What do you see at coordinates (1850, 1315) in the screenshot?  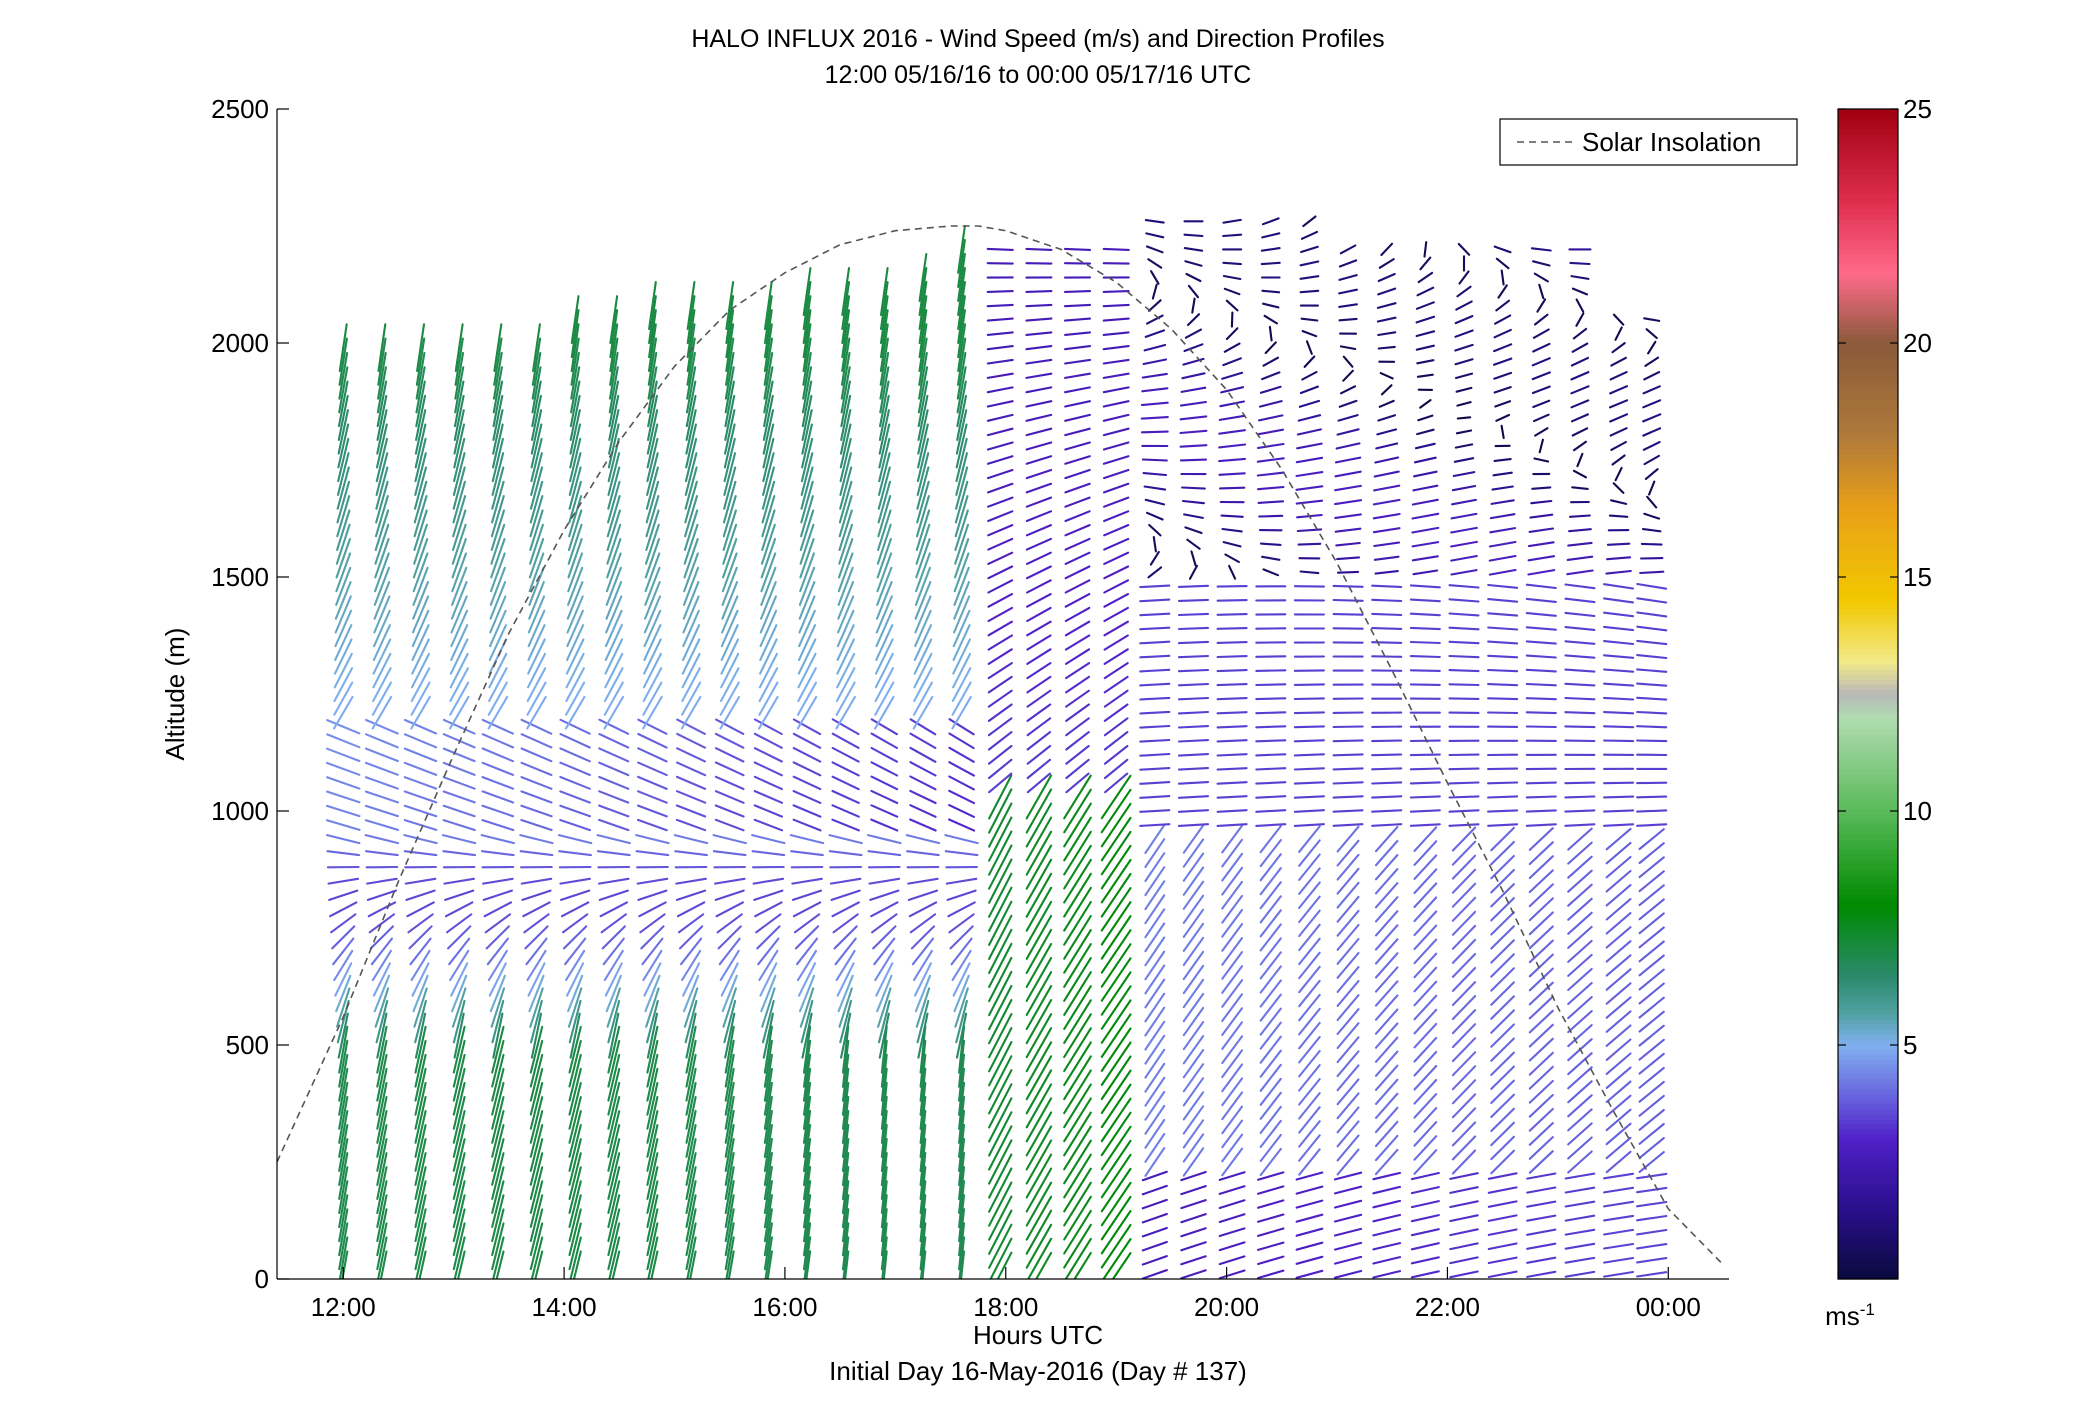 I see `colorbar-unit-label: ms-1` at bounding box center [1850, 1315].